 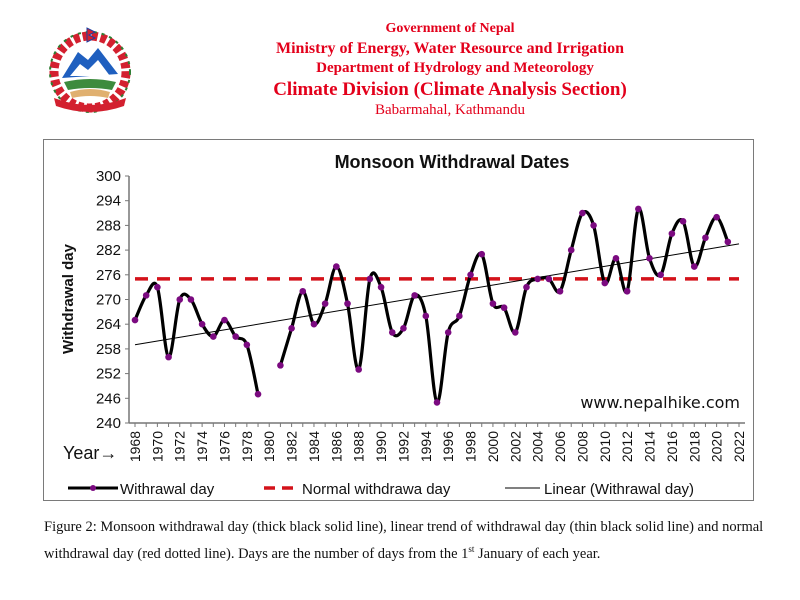 What do you see at coordinates (108, 349) in the screenshot?
I see `y-tick-label: 258` at bounding box center [108, 349].